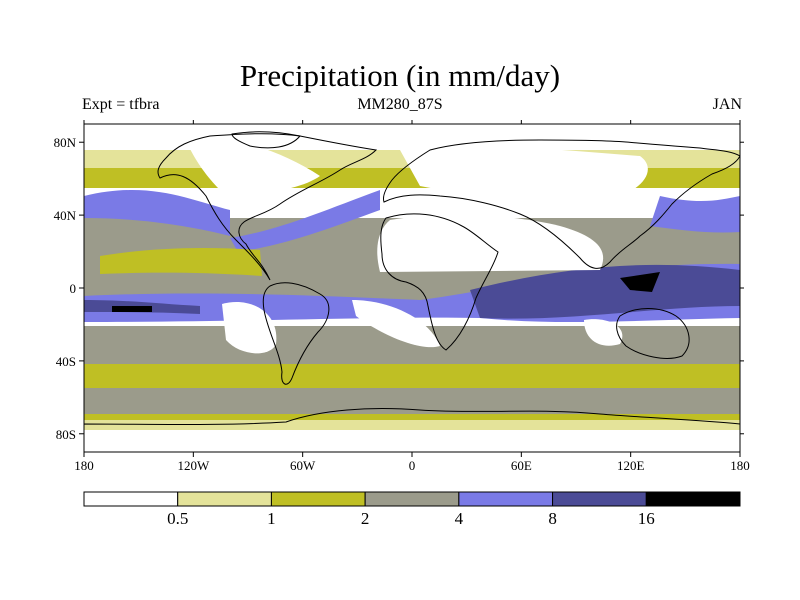 The width and height of the screenshot is (800, 600). What do you see at coordinates (412, 425) in the screenshot?
I see `precip-band-antarctic-edge` at bounding box center [412, 425].